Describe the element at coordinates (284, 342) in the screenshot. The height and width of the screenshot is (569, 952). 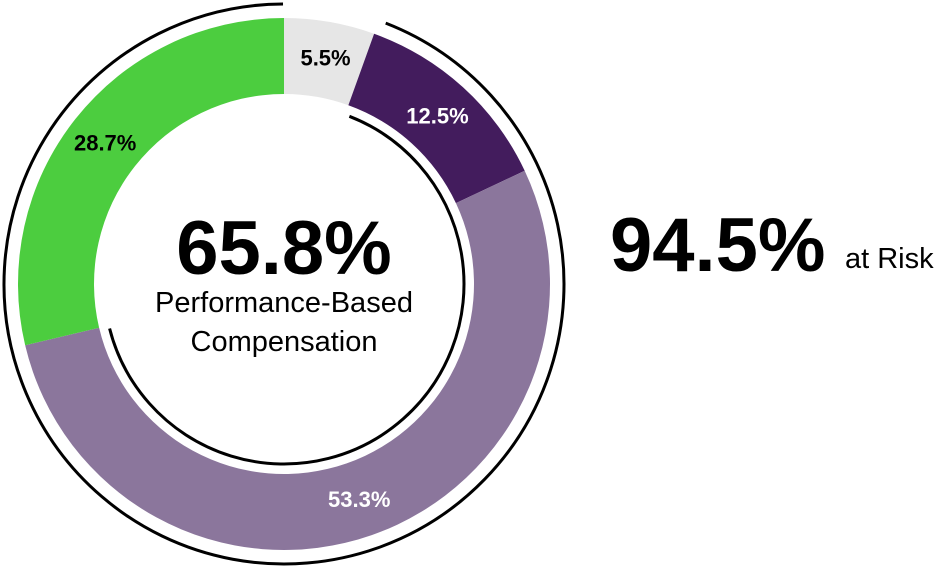
I see `performance-based-caption-line2: Compensation` at that location.